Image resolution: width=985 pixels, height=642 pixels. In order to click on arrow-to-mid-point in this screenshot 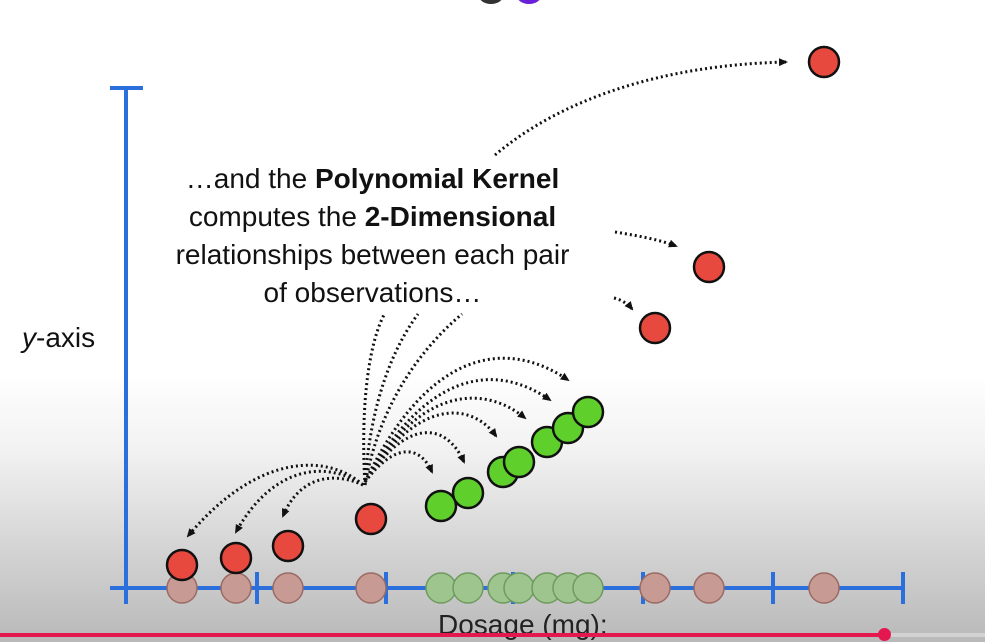, I will do `click(646, 239)`.